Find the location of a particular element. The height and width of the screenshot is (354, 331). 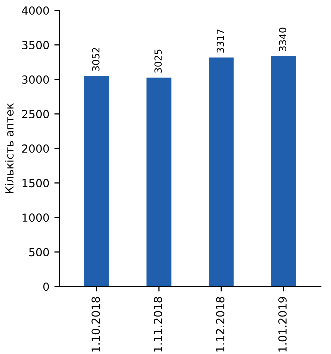

data-label: 3317 is located at coordinates (220, 41).